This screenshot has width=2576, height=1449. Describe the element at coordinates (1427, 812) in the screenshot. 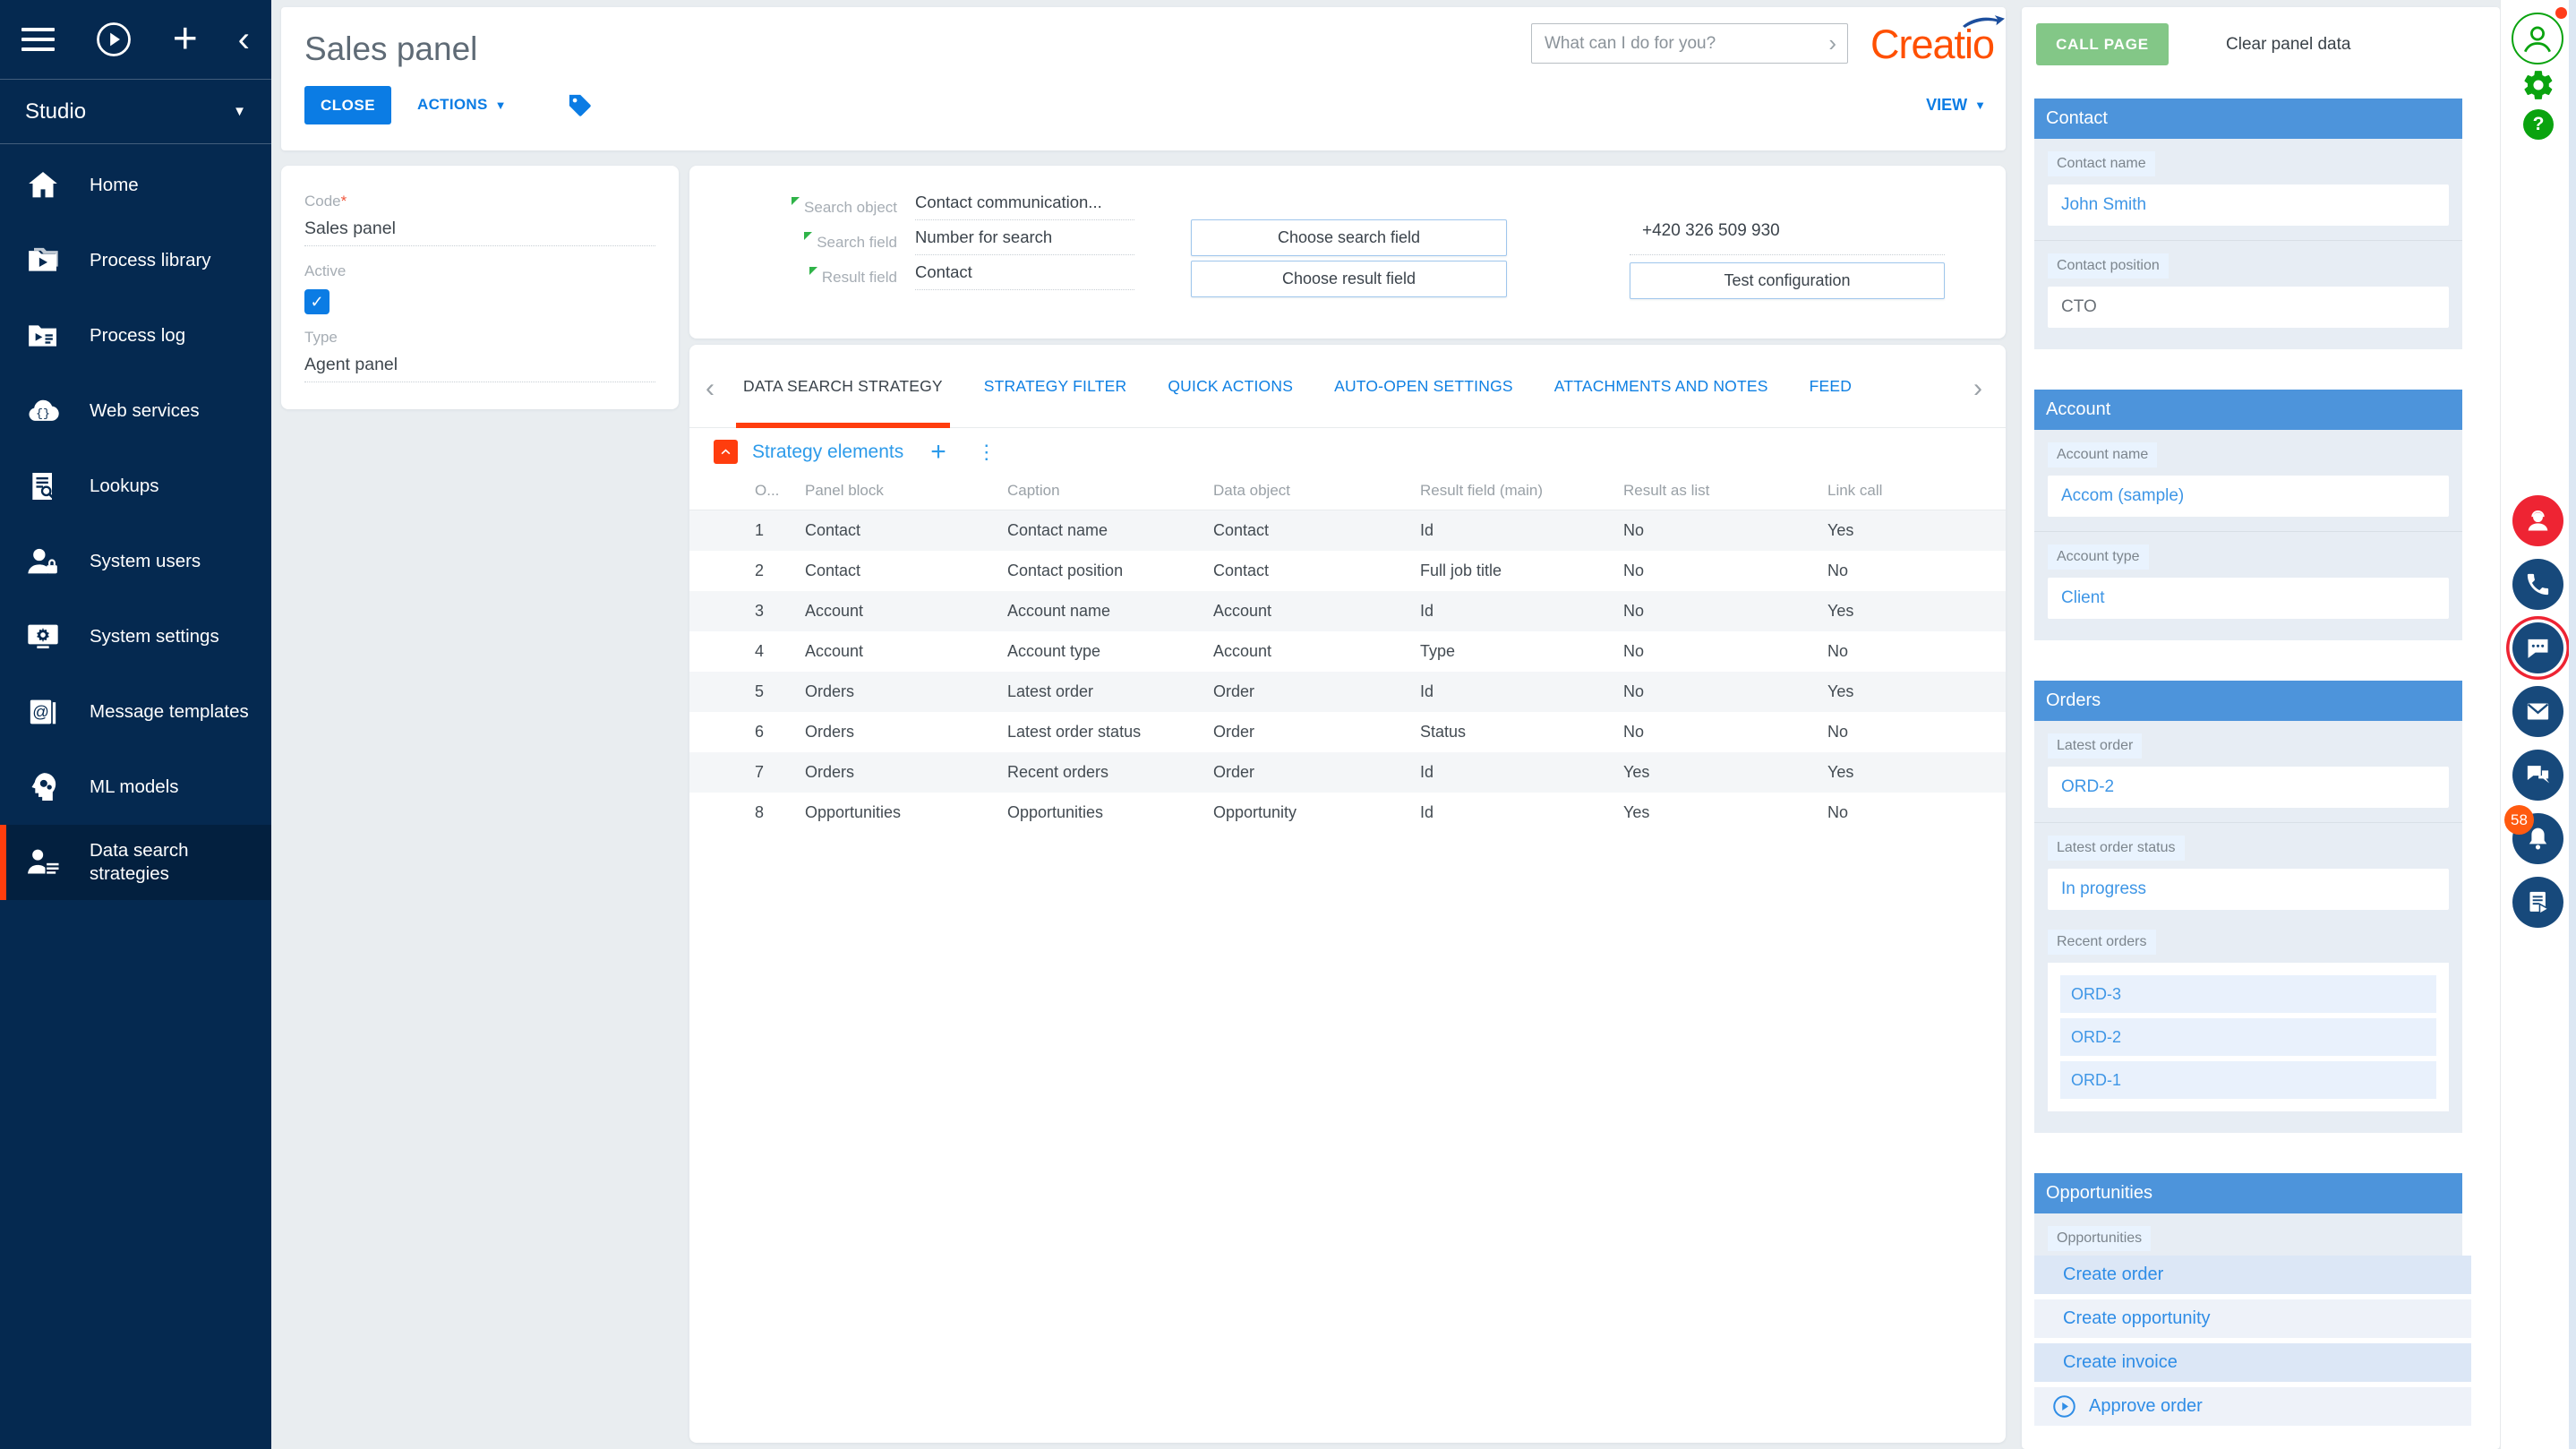

I see `cell-result-field: Id` at that location.